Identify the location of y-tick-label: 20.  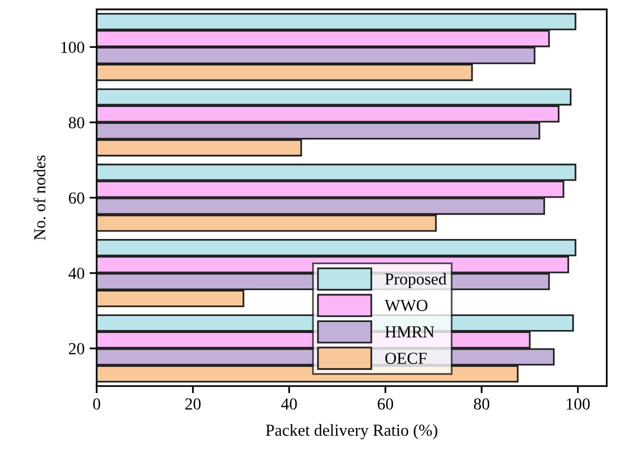
(76, 348).